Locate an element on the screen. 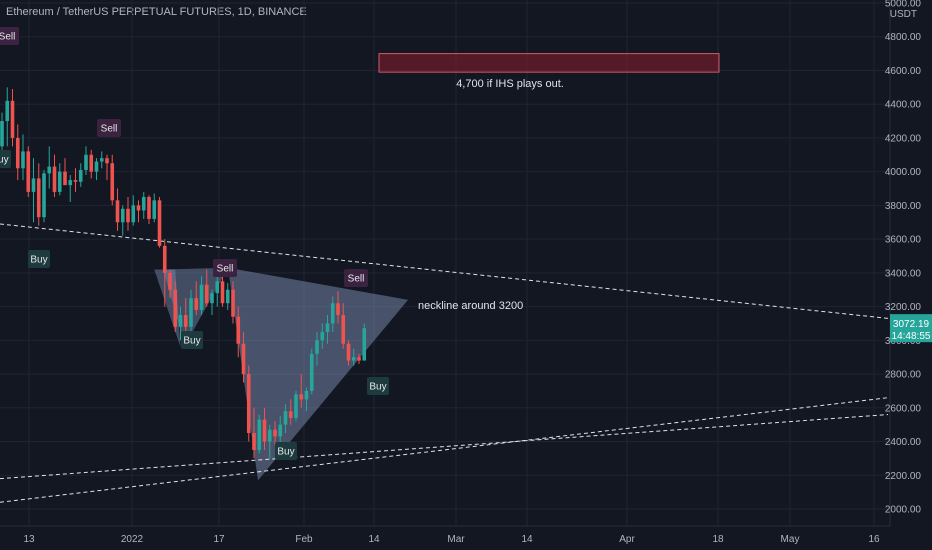 Image resolution: width=932 pixels, height=550 pixels. price-tick-label: 5000.00 is located at coordinates (903, 5).